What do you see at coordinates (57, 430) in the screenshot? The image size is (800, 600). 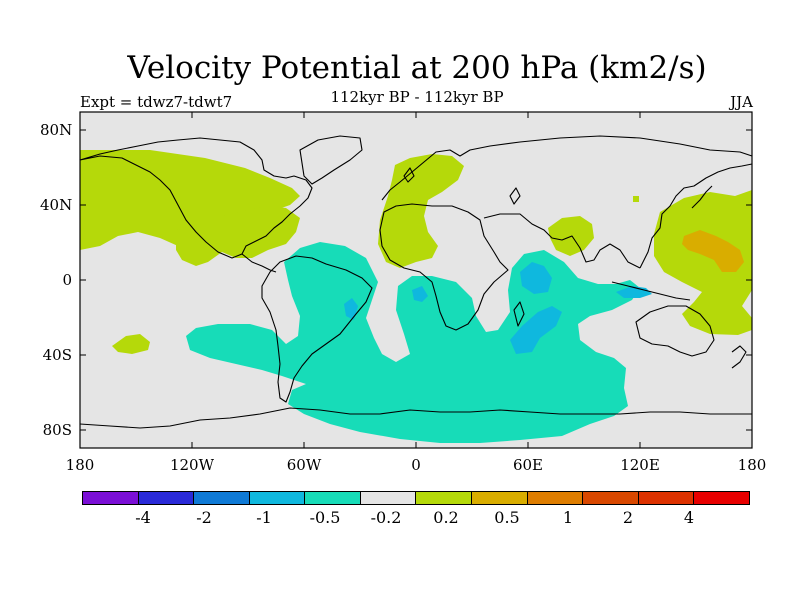 I see `y-tick-80s: 80S` at bounding box center [57, 430].